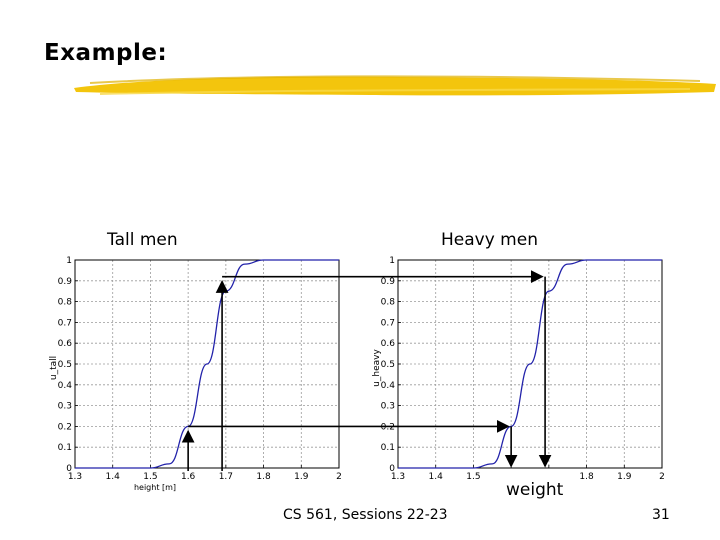 This screenshot has width=720, height=540. I want to click on tall-y-tick-label: 0.1, so click(65, 448).